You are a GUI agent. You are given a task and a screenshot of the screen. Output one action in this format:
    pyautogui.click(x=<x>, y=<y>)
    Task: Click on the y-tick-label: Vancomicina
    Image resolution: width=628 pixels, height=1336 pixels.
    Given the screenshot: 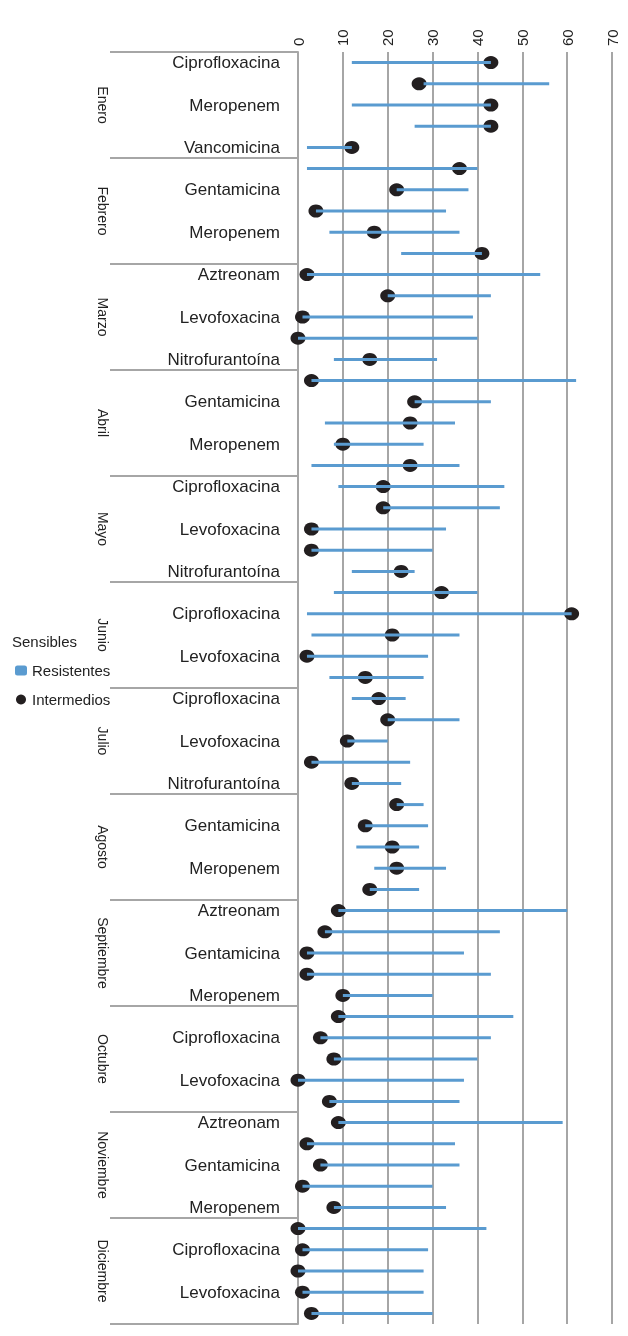 What is the action you would take?
    pyautogui.click(x=232, y=147)
    